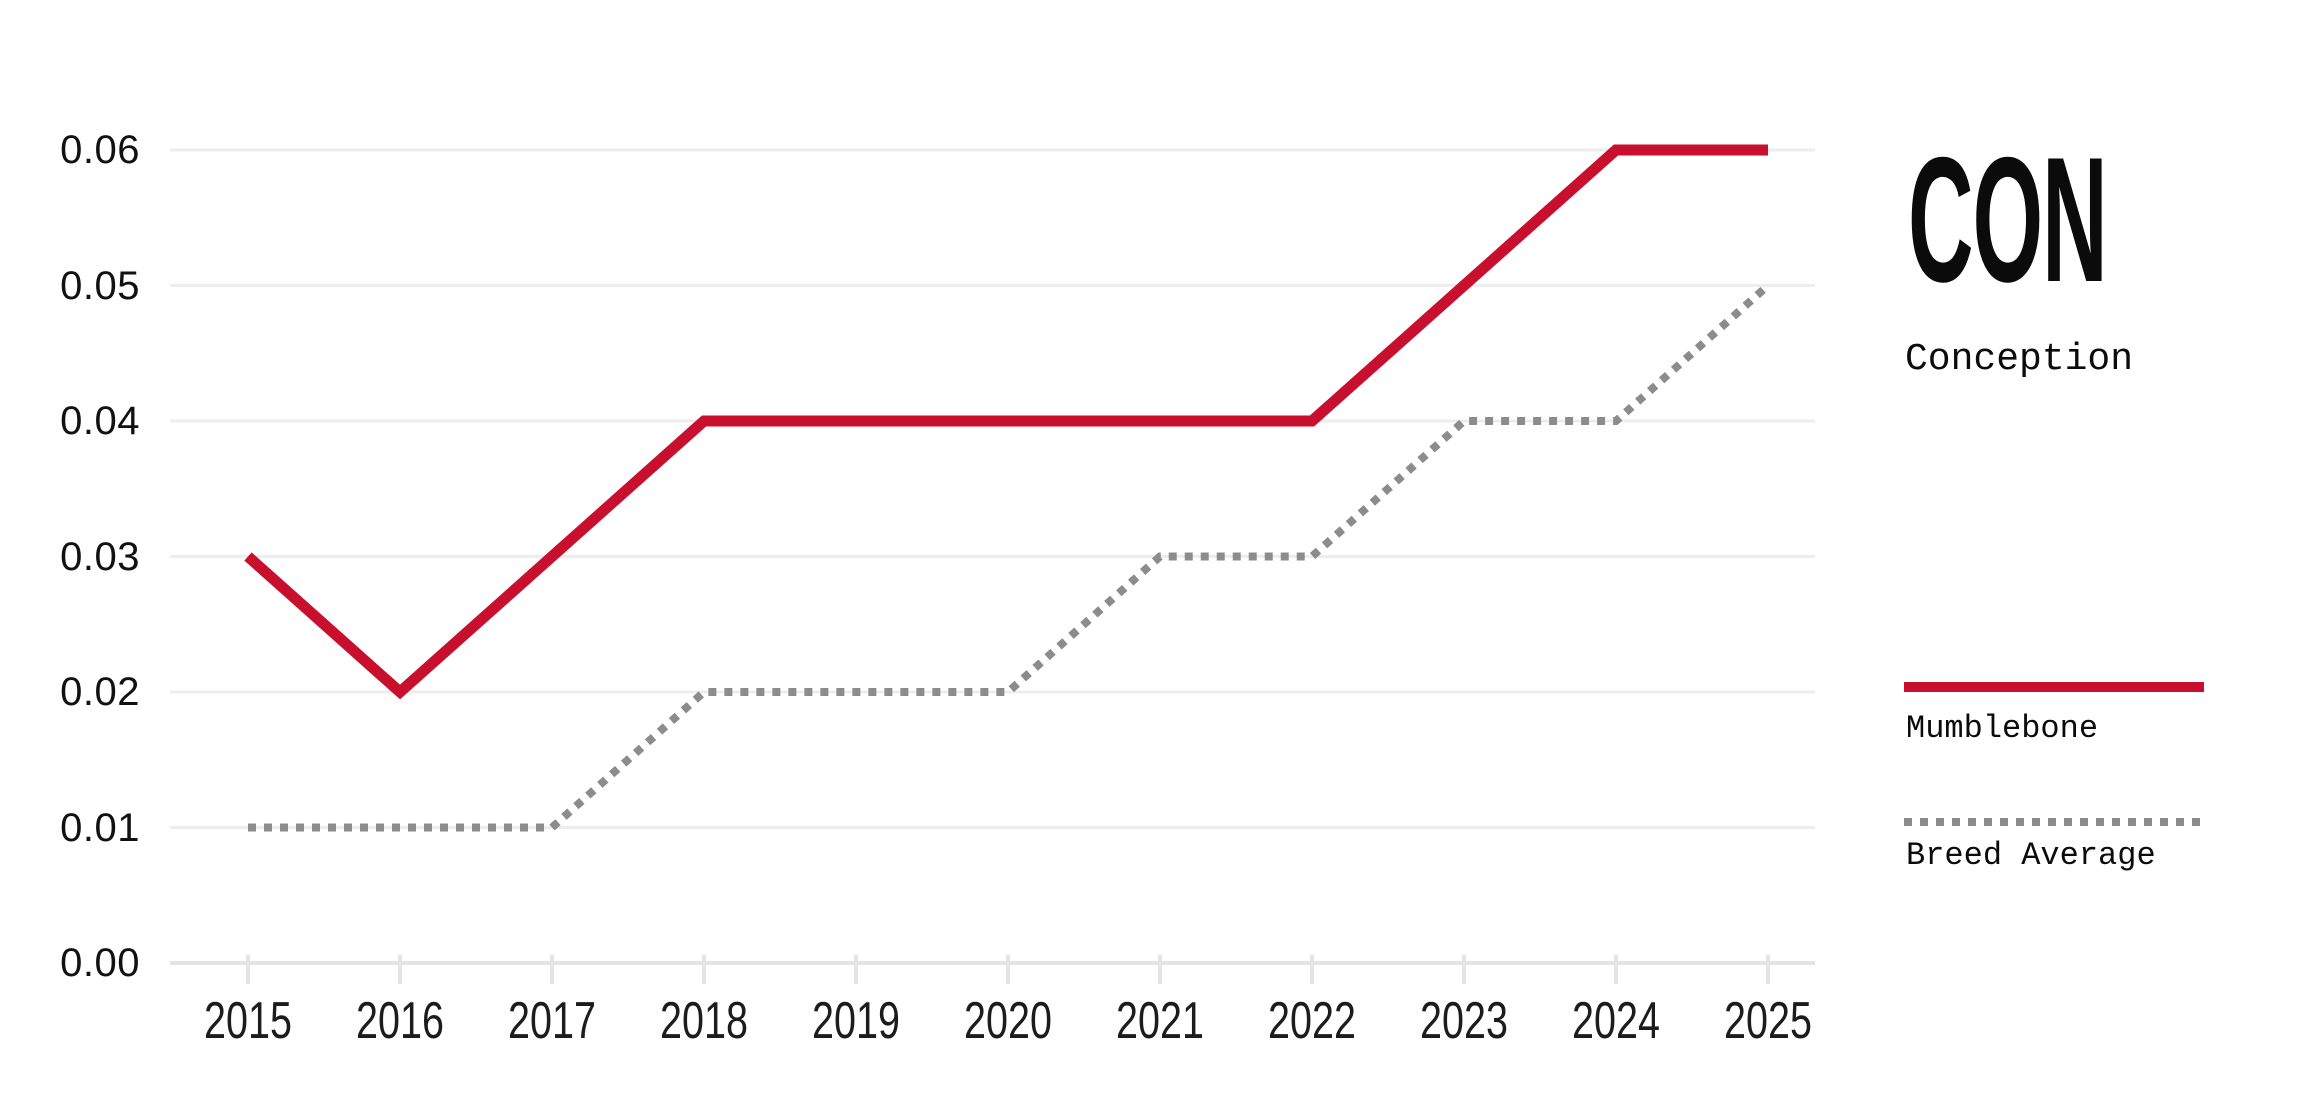 This screenshot has height=1120, width=2320. Describe the element at coordinates (2054, 822) in the screenshot. I see `legend-swatch-dotted-line` at that location.